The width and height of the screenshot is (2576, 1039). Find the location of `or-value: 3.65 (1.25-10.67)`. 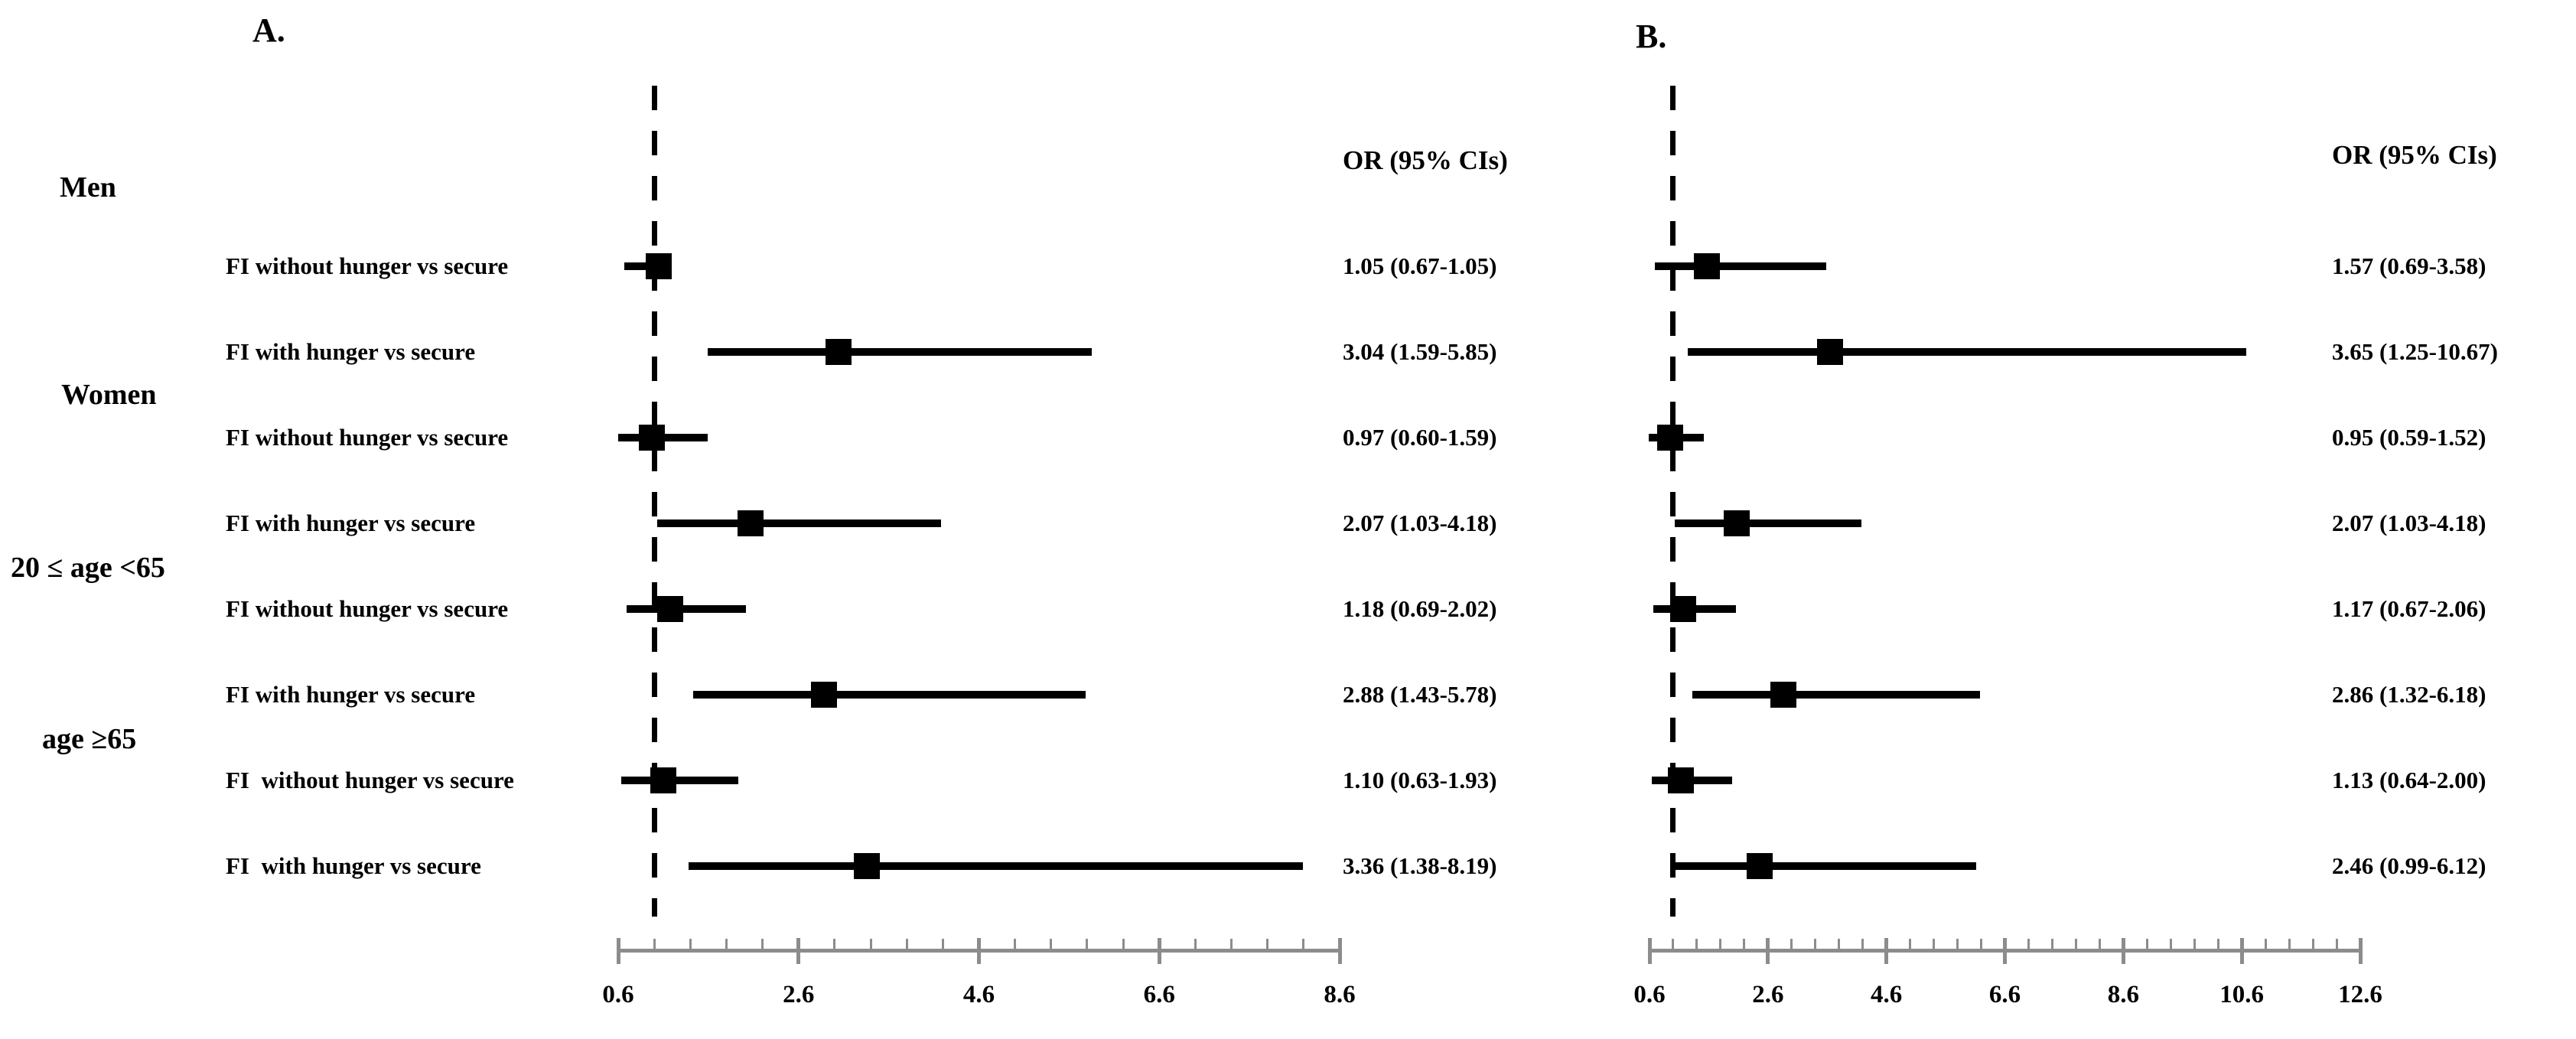

or-value: 3.65 (1.25-10.67) is located at coordinates (2415, 351).